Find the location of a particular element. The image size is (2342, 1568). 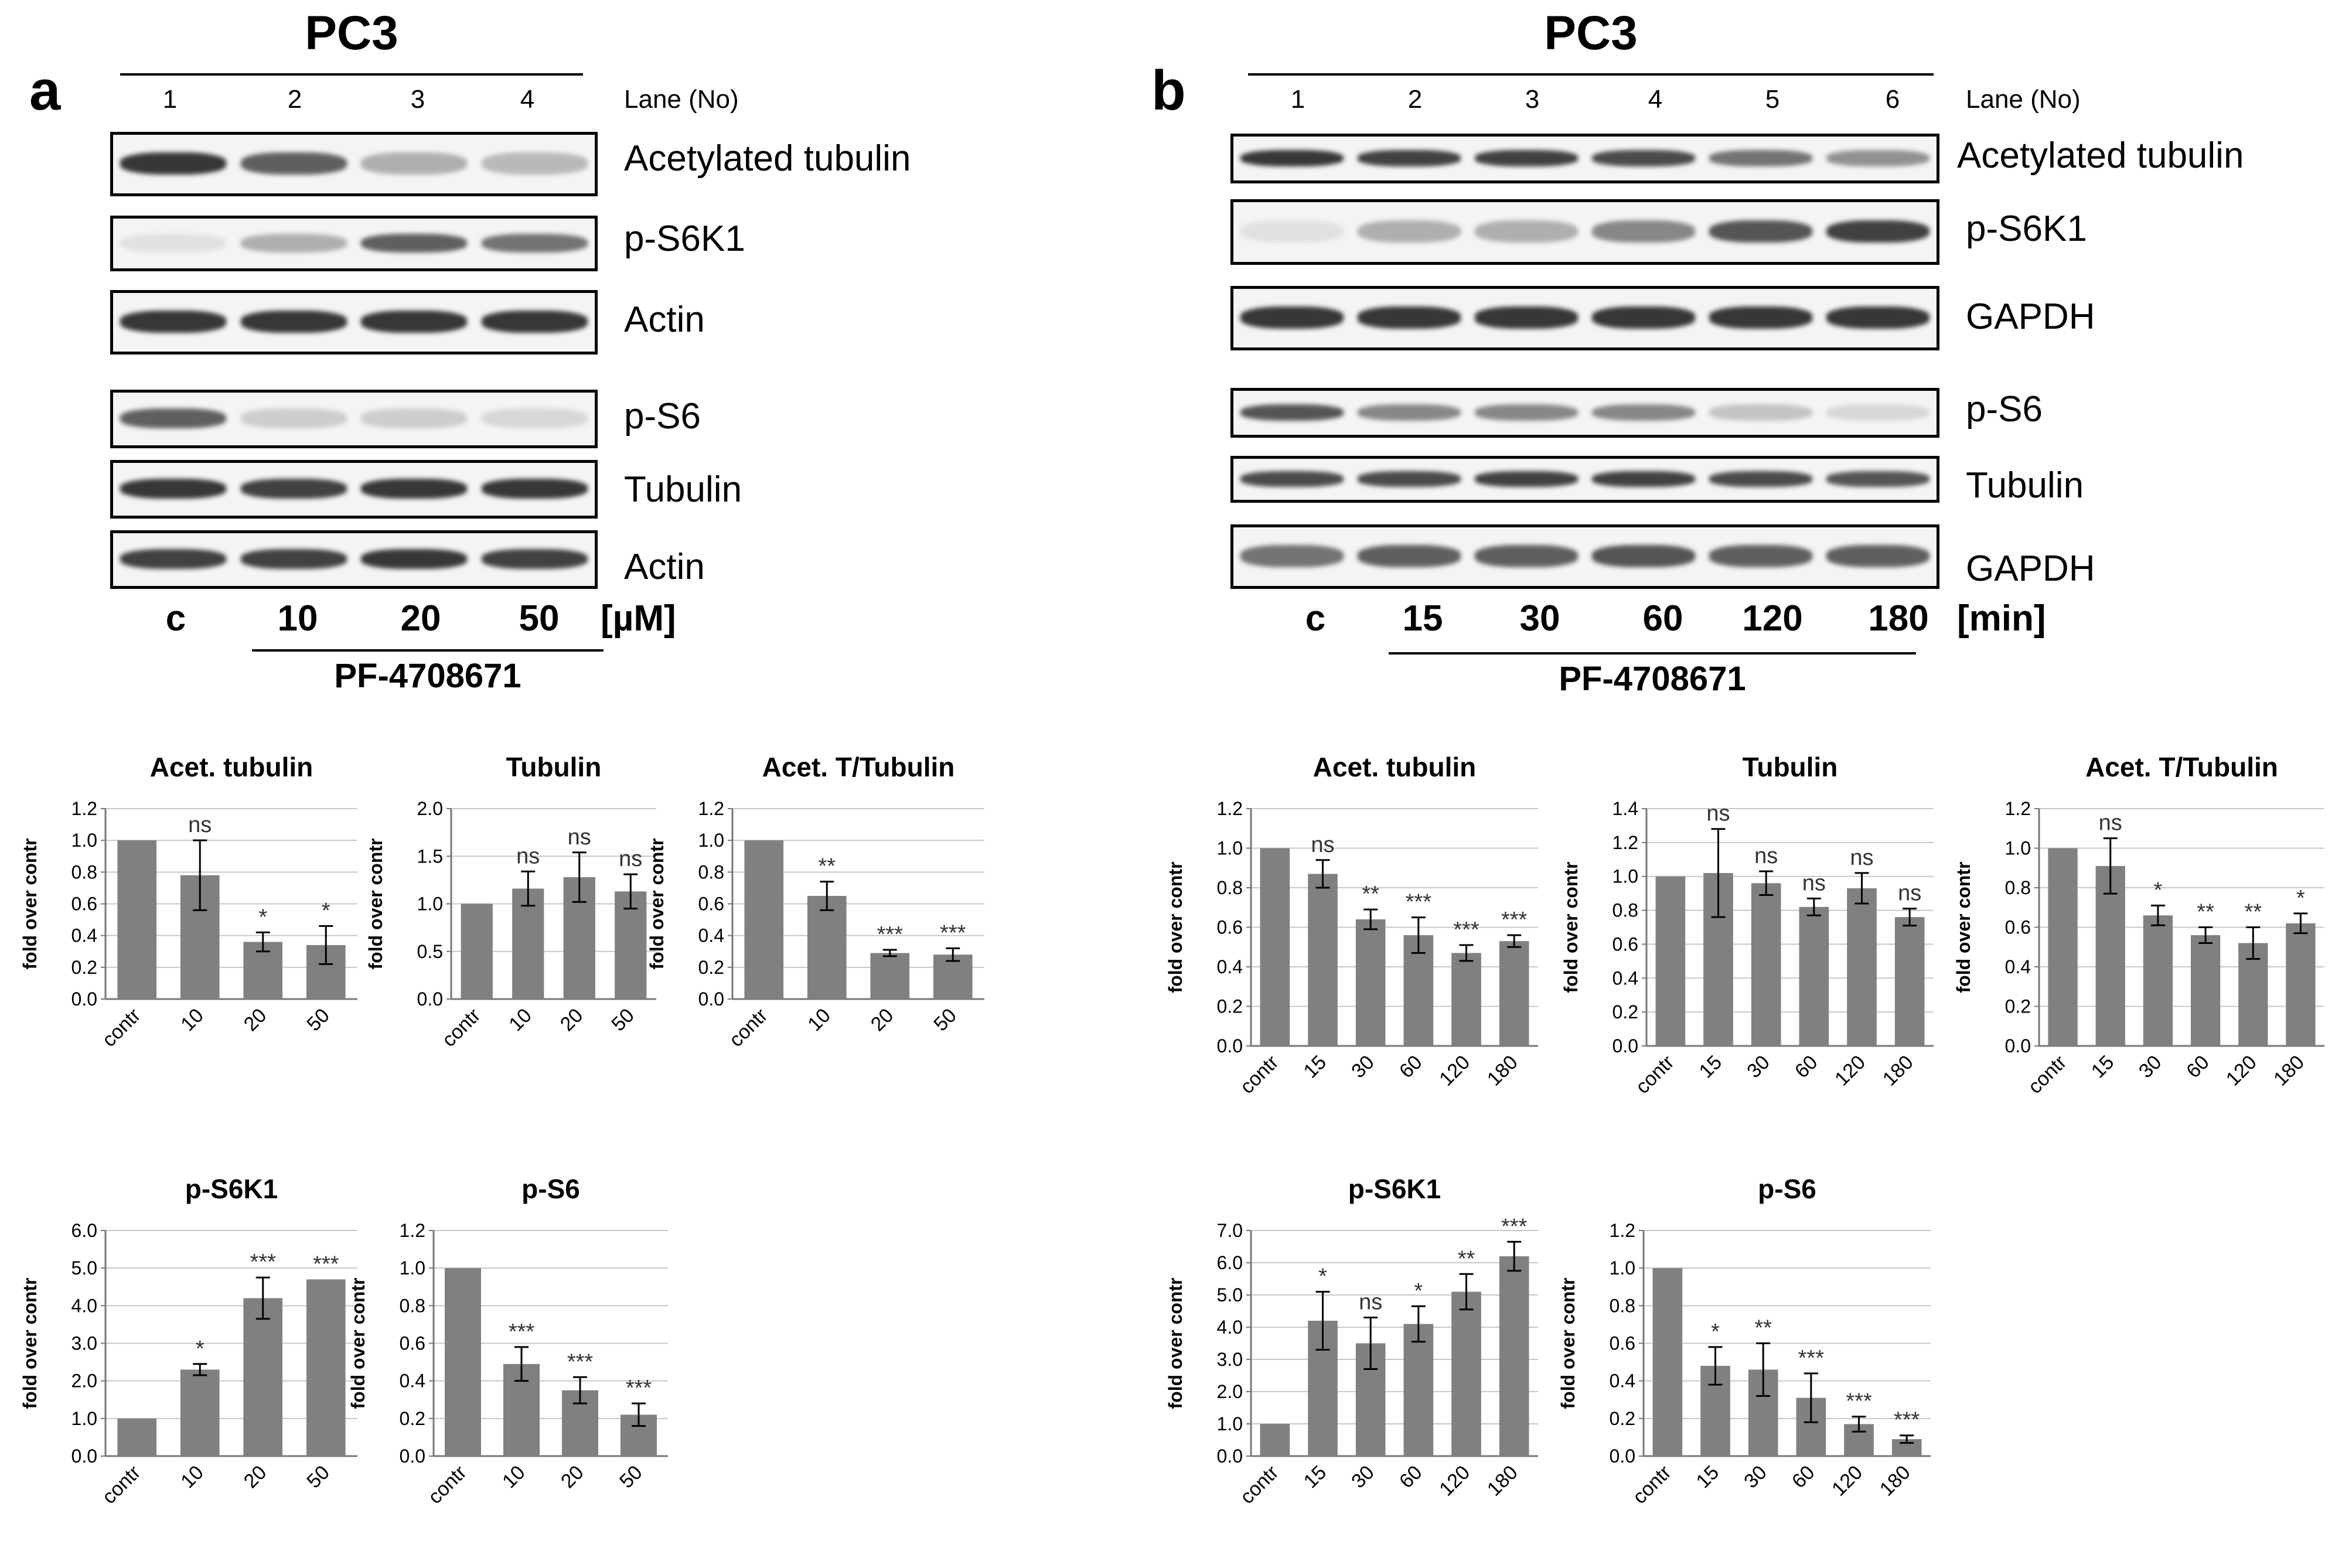

panel-b-title-line is located at coordinates (1591, 74).